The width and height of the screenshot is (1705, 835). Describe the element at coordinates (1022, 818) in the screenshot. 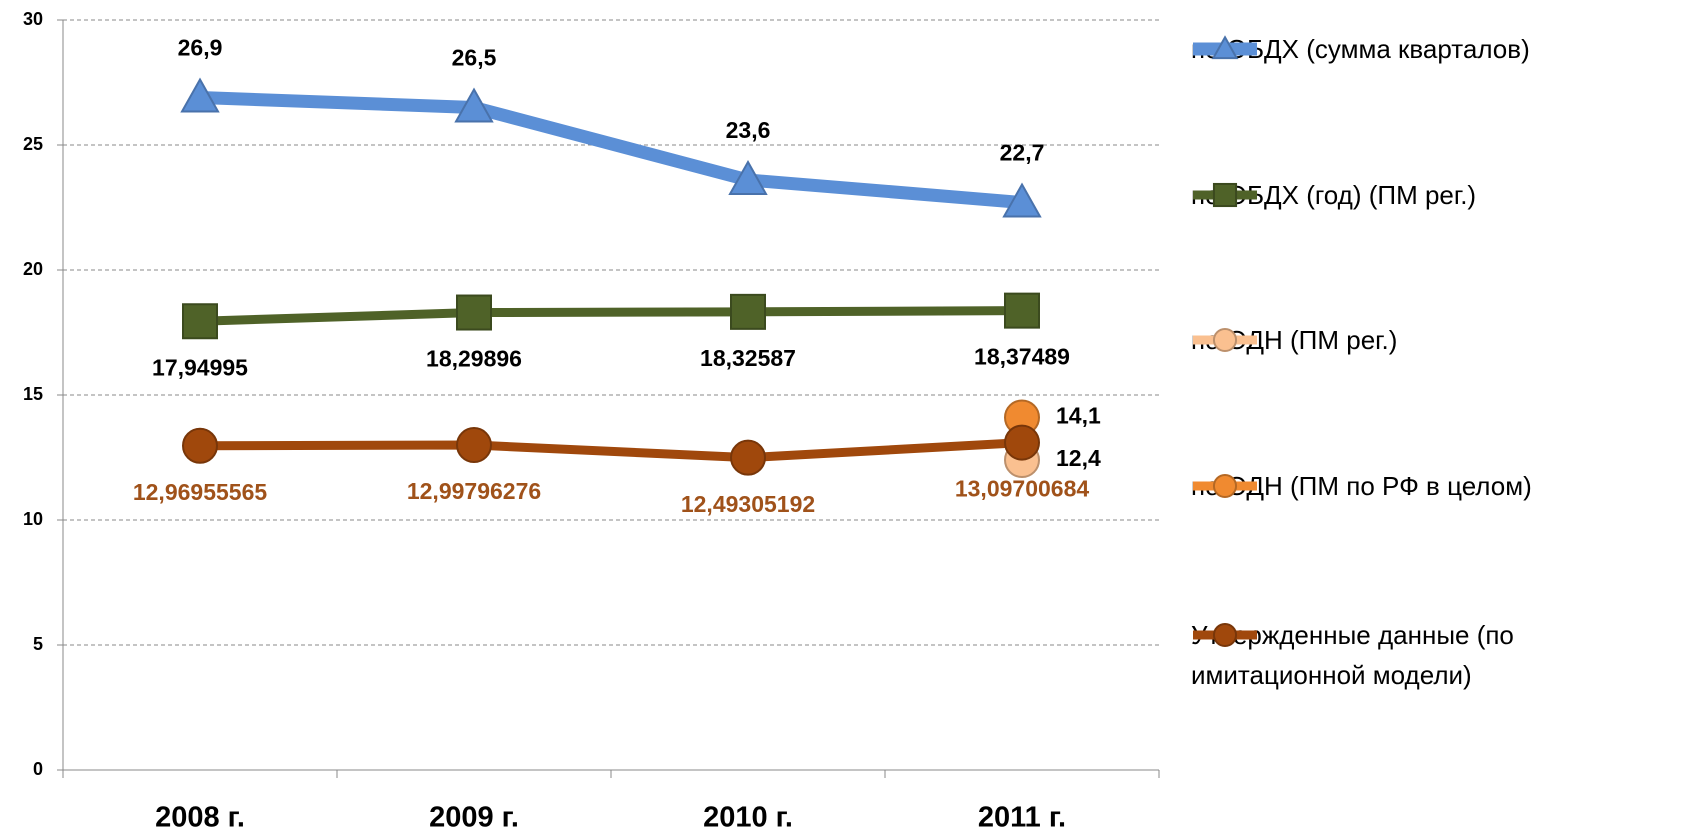

I see `x-tick-label: 2011 г.` at that location.